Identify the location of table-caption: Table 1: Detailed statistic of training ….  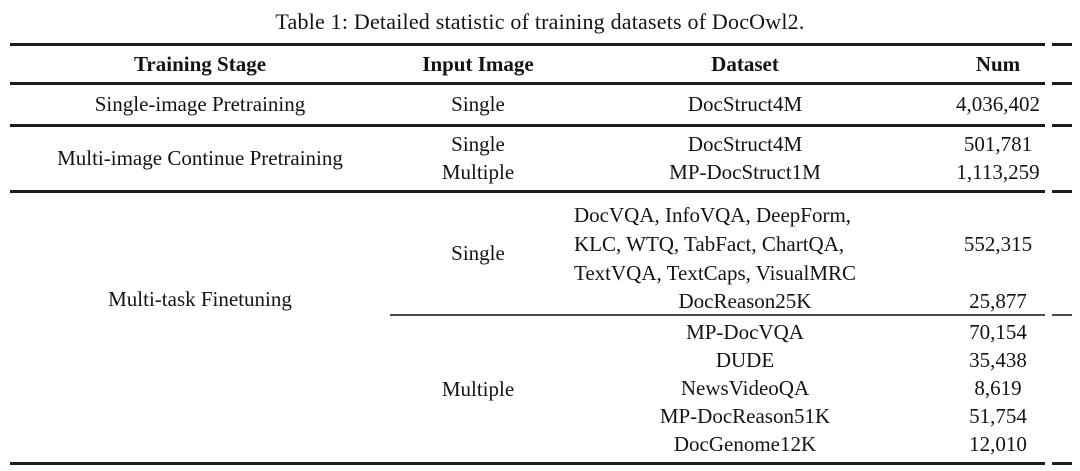
(540, 21).